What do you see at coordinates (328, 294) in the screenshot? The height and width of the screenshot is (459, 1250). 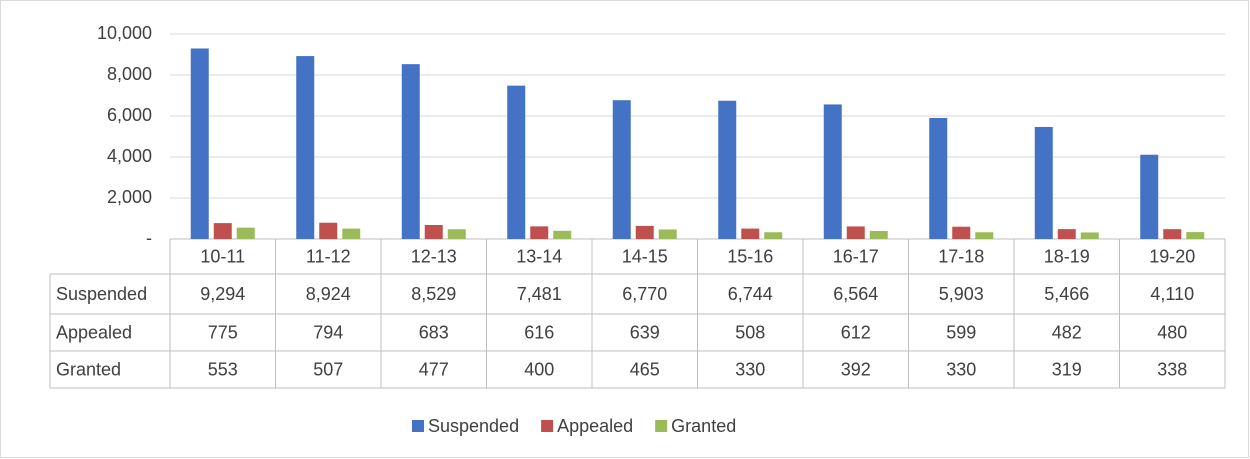 I see `table-cell: 8,924` at bounding box center [328, 294].